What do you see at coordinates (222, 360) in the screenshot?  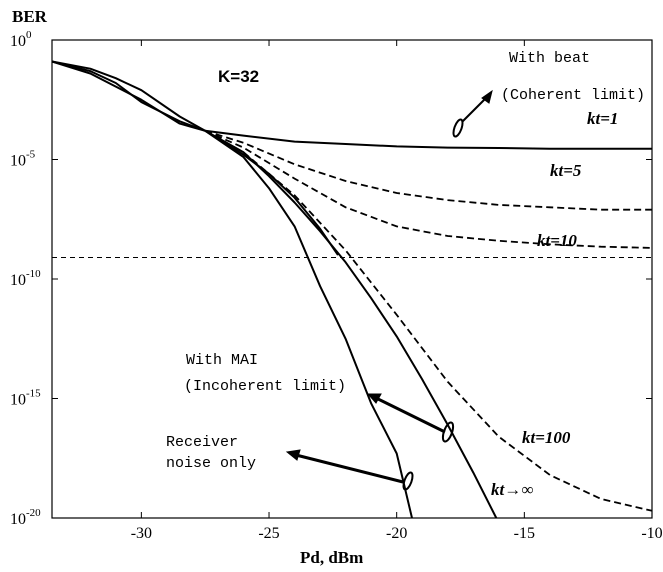 I see `with-mai-label: With MAI` at bounding box center [222, 360].